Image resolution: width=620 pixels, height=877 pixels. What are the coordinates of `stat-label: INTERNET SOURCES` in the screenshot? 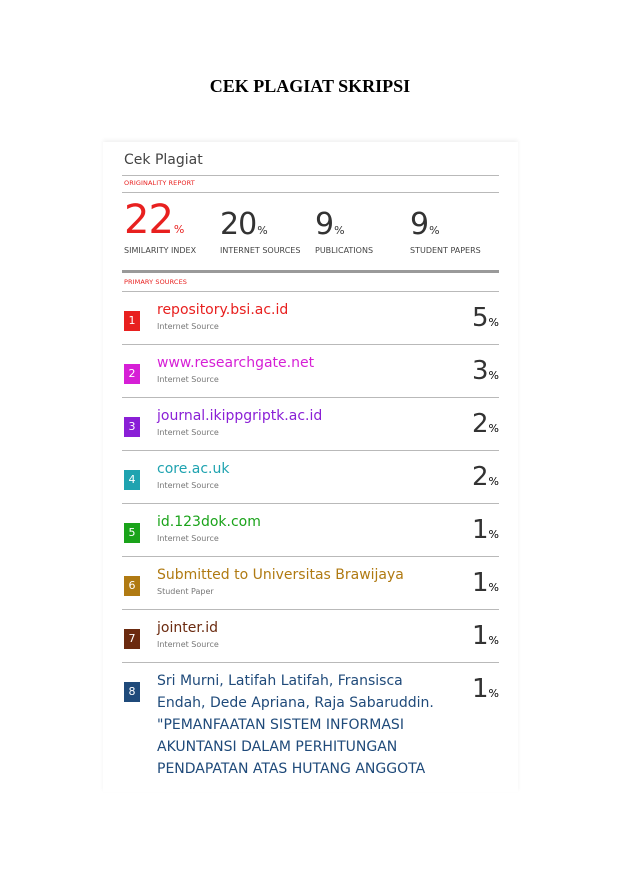 It's located at (260, 250).